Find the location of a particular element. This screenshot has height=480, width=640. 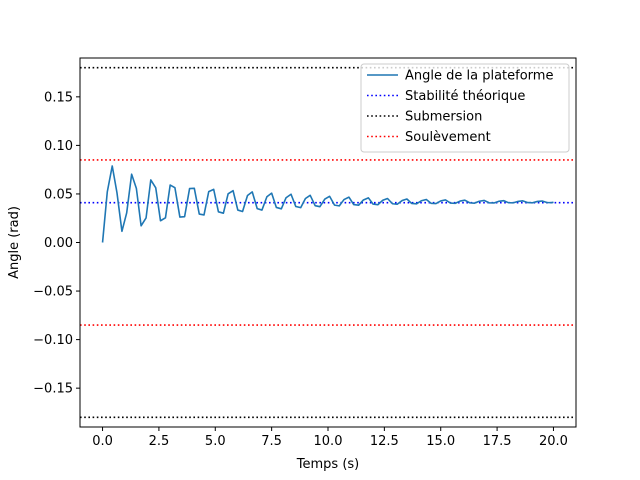

y-tick-label: −0.15 is located at coordinates (53, 389).